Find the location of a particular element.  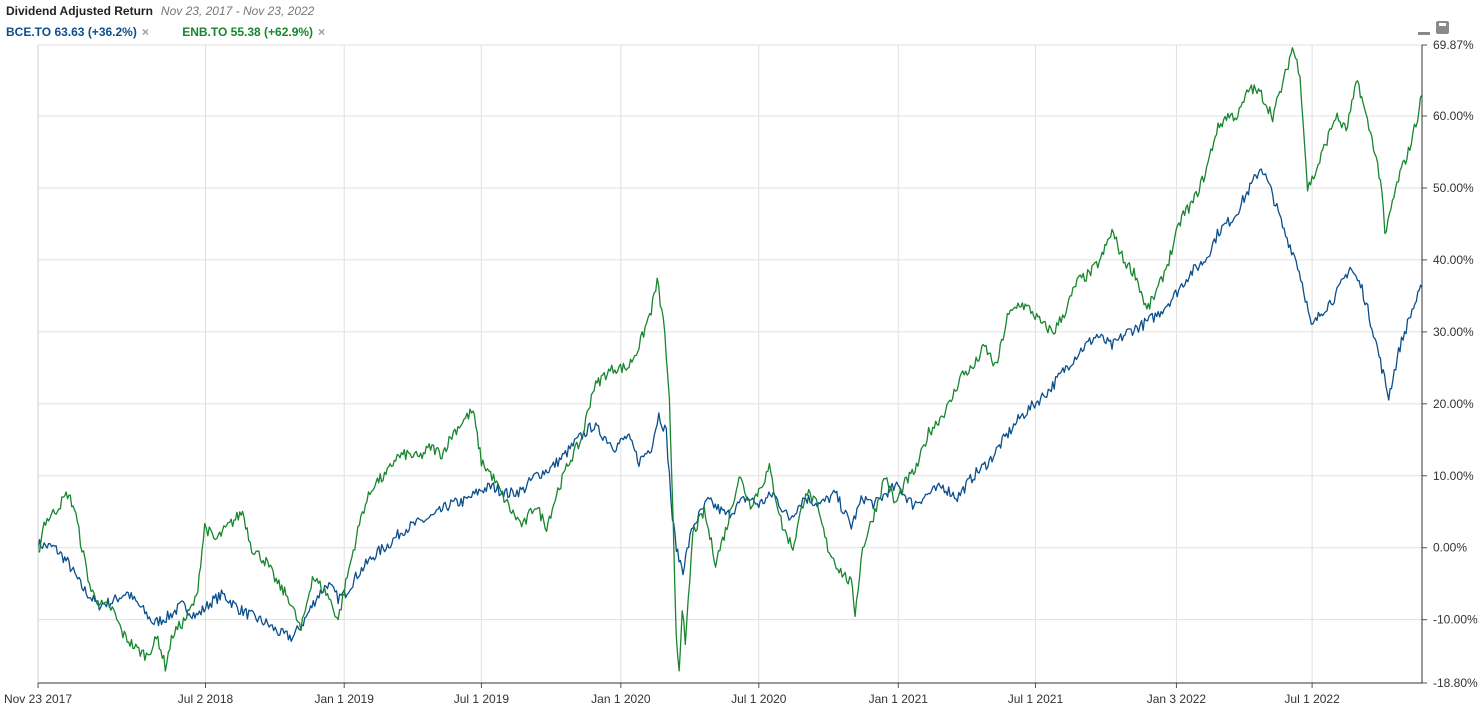

y-tick-label: 40.00% is located at coordinates (1453, 260).